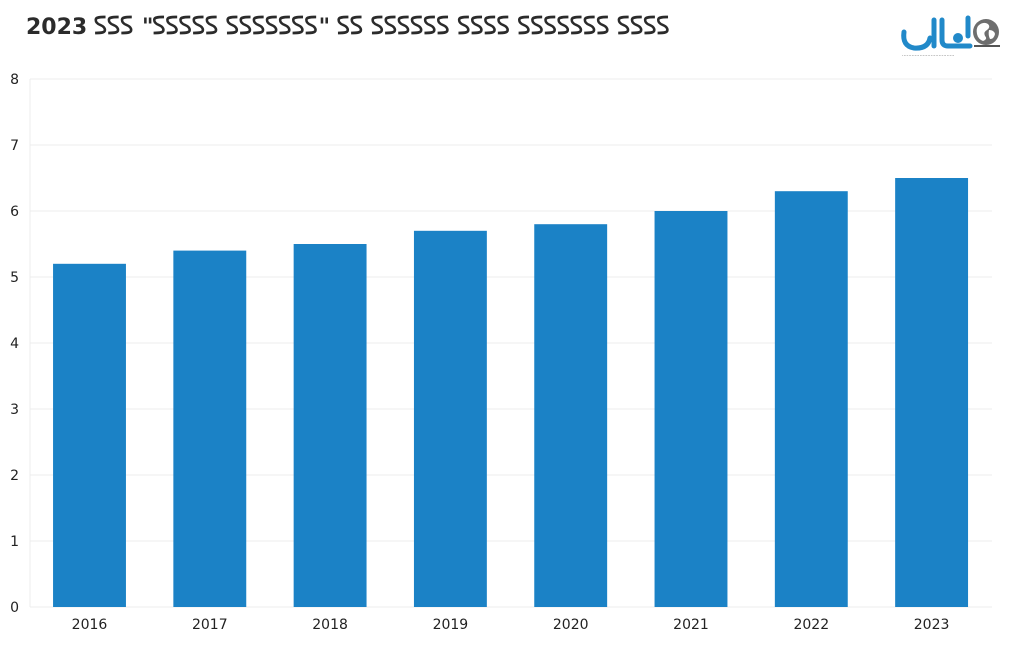  Describe the element at coordinates (571, 415) in the screenshot. I see `bar-2020` at that location.